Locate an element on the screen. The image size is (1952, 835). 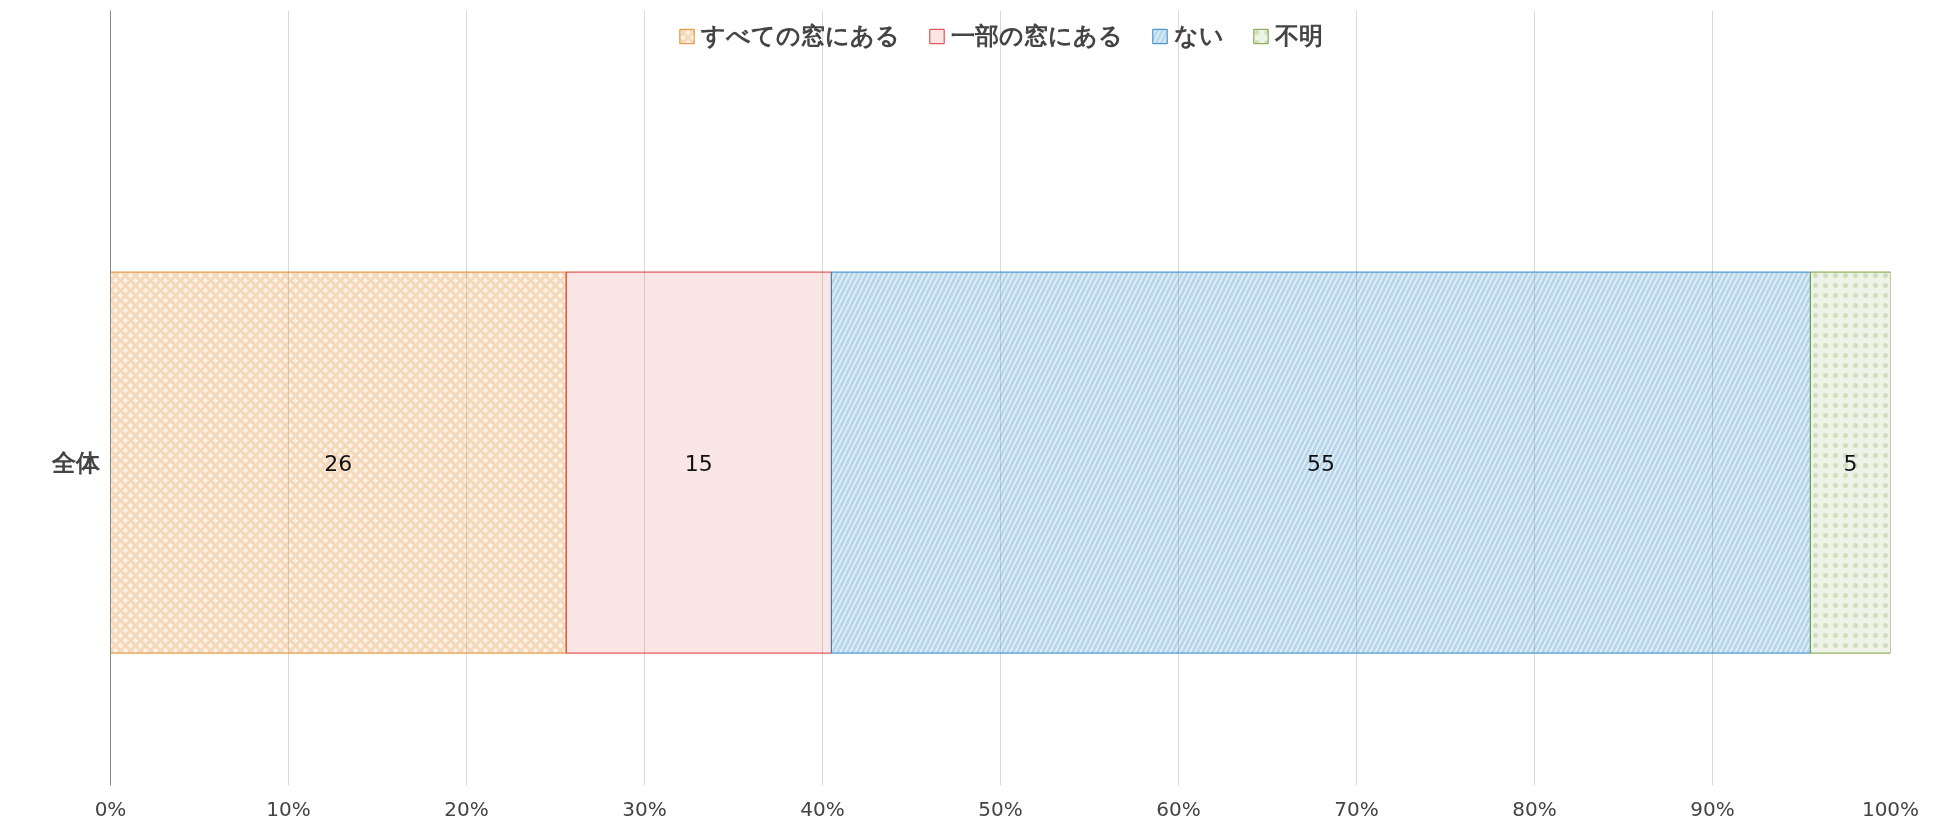
x-tick-label: 50% is located at coordinates (1000, 808).